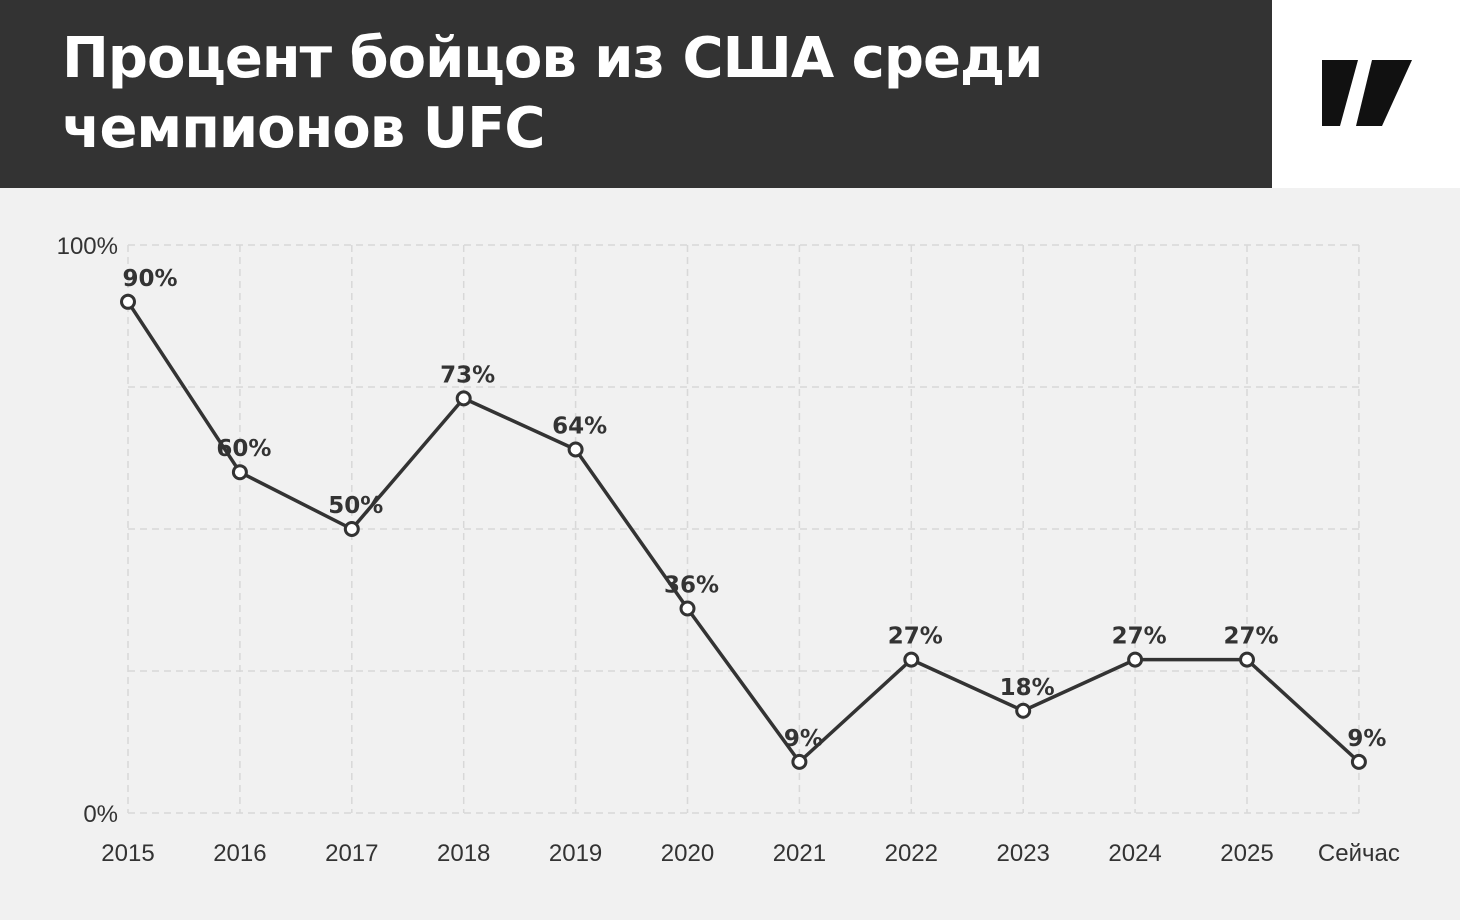 Image resolution: width=1460 pixels, height=920 pixels. What do you see at coordinates (1027, 688) in the screenshot?
I see `data-label: 18%` at bounding box center [1027, 688].